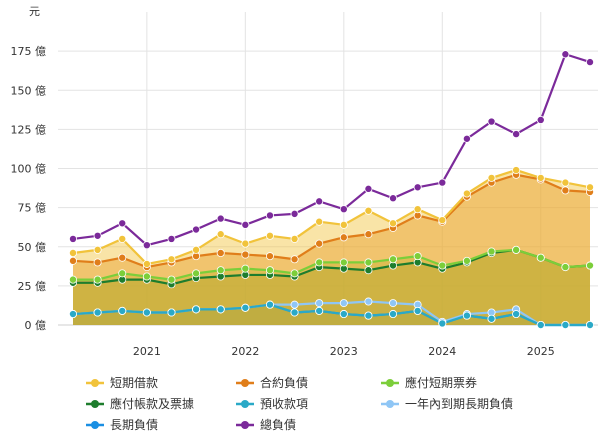  I want to click on legend-label: 預收款項, so click(284, 404).